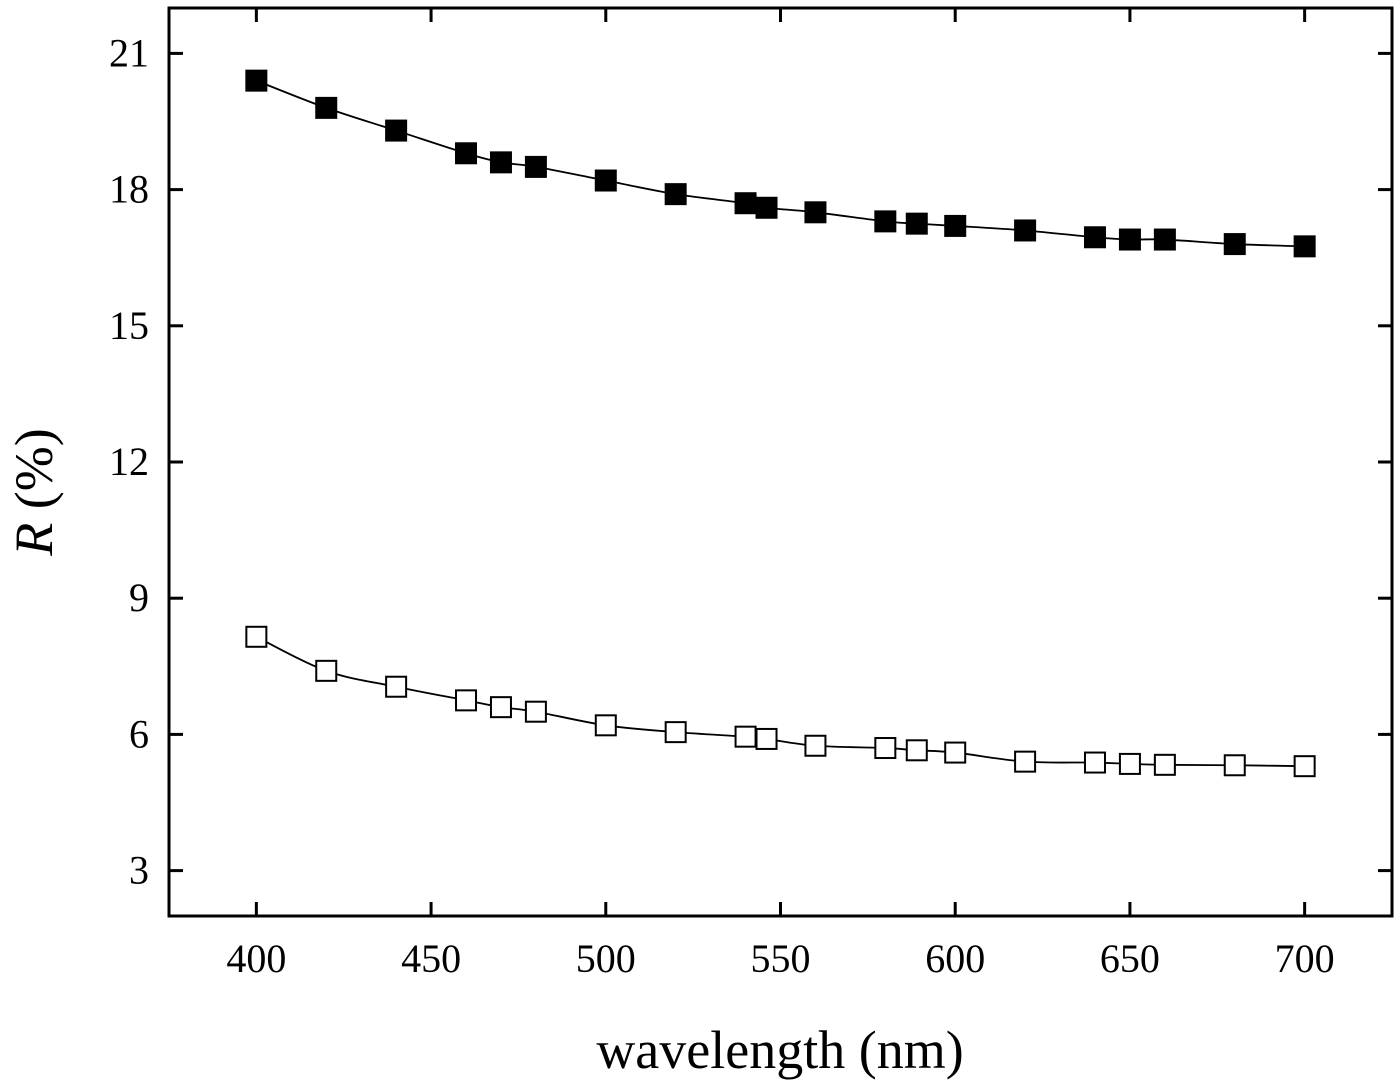 The width and height of the screenshot is (1400, 1084). Describe the element at coordinates (606, 958) in the screenshot. I see `x-tick-label: 500` at that location.